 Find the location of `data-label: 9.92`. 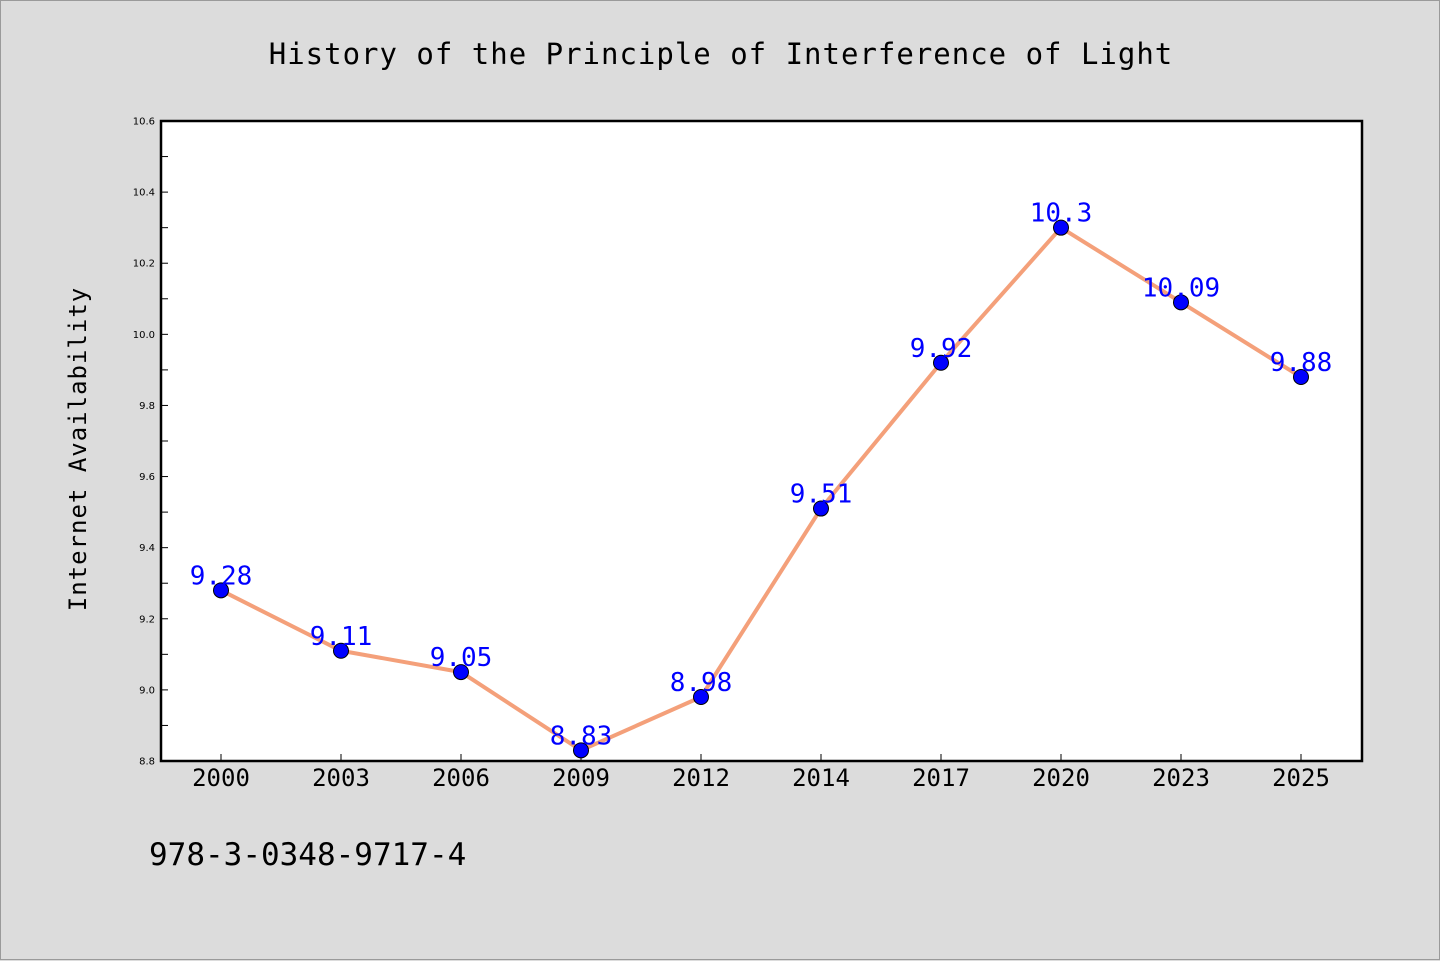

data-label: 9.92 is located at coordinates (941, 349).